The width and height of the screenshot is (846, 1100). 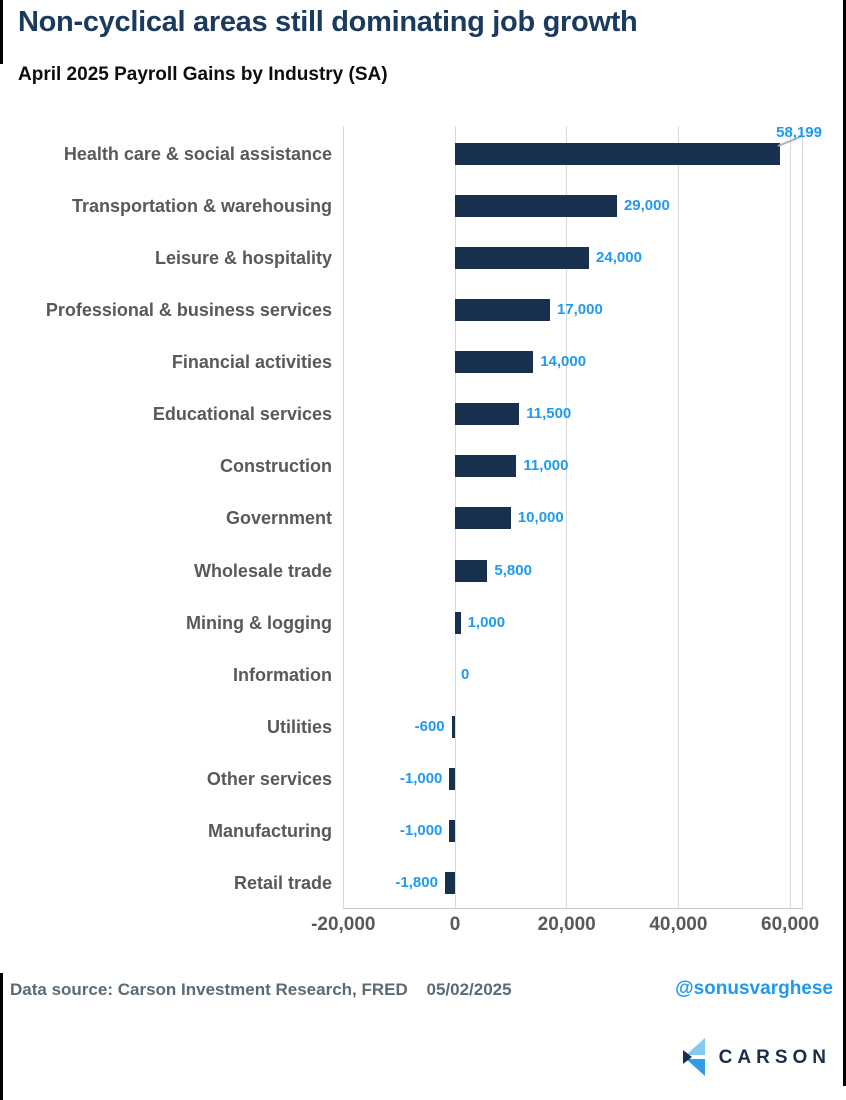 I want to click on category-label: Financial activities, so click(x=251, y=362).